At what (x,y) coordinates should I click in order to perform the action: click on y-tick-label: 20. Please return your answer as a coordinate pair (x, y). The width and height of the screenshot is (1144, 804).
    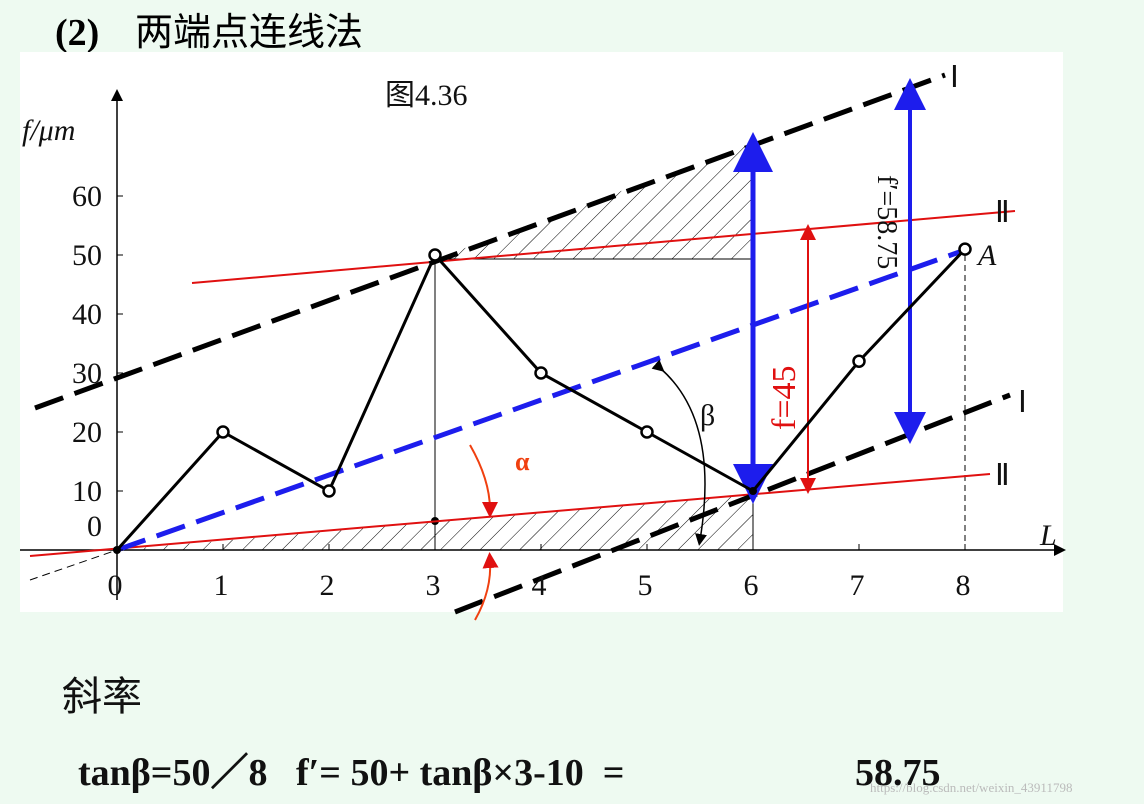
    Looking at the image, I should click on (87, 432).